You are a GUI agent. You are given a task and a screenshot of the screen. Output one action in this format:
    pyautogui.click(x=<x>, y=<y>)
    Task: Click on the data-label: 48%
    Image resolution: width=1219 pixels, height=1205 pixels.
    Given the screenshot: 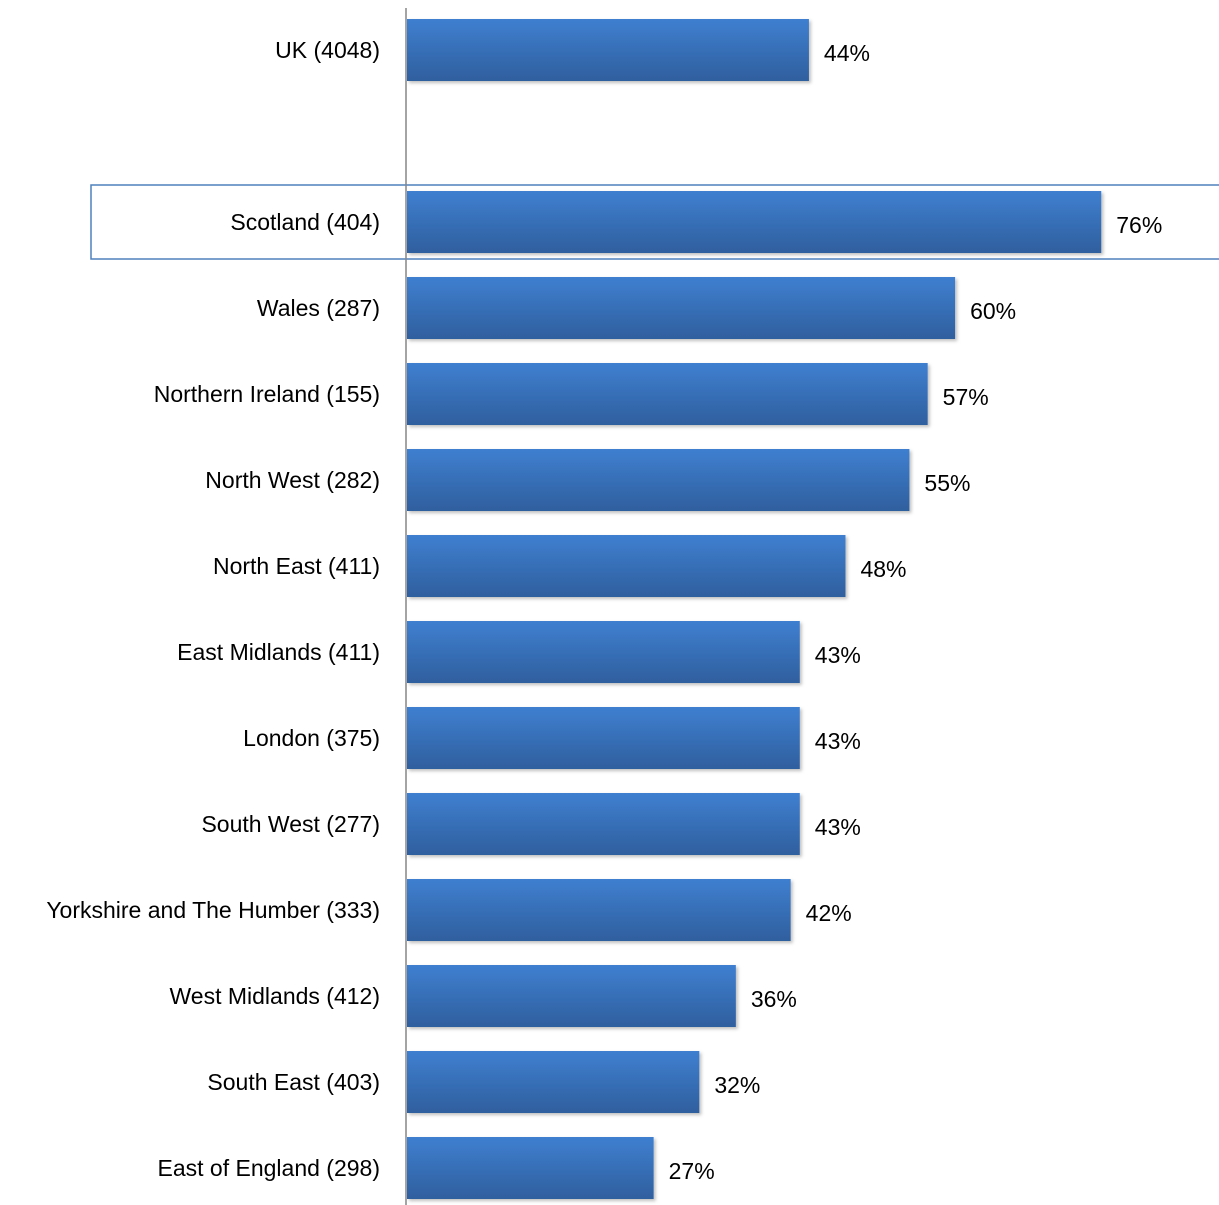 What is the action you would take?
    pyautogui.click(x=883, y=569)
    